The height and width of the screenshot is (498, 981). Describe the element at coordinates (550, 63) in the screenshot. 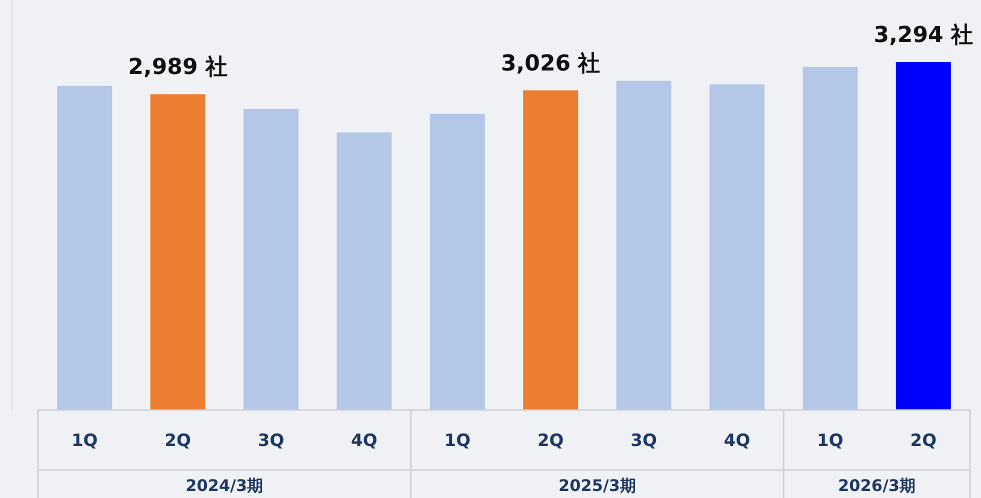

I see `data-label: 3,026 社` at that location.